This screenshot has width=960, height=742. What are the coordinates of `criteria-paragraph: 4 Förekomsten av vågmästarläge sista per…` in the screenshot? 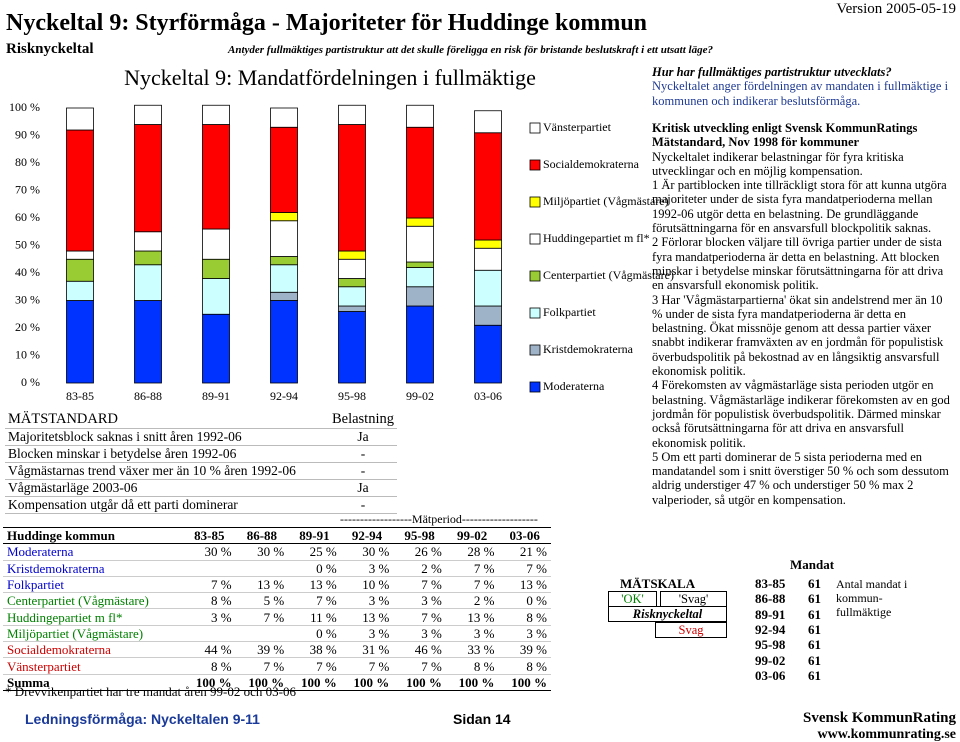 It's located at (801, 414).